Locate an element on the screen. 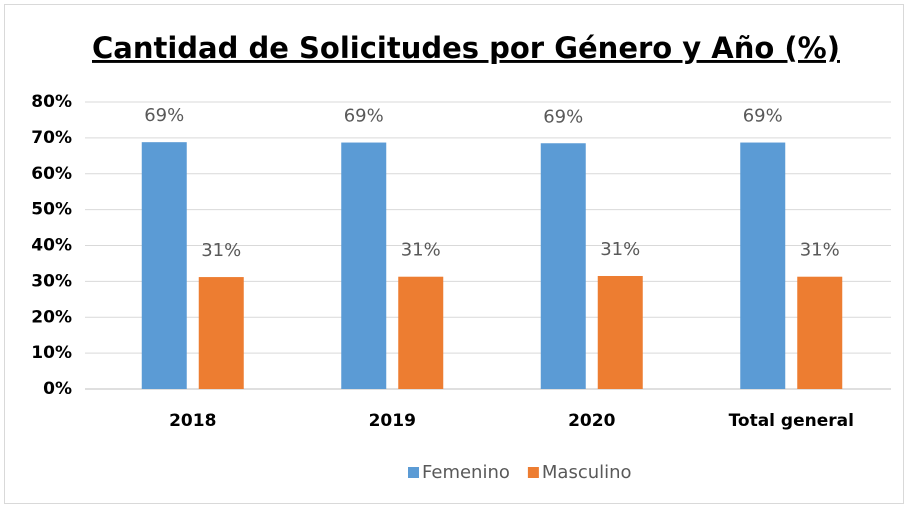 The width and height of the screenshot is (908, 508). x-tick-label: 2020 is located at coordinates (591, 421).